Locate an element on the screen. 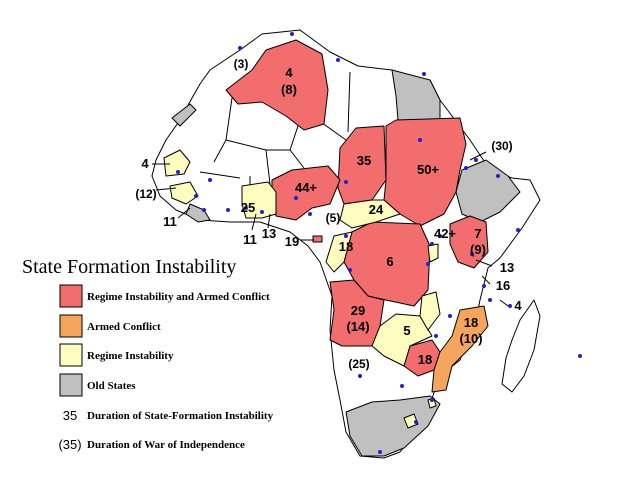  guinea is located at coordinates (184, 193).